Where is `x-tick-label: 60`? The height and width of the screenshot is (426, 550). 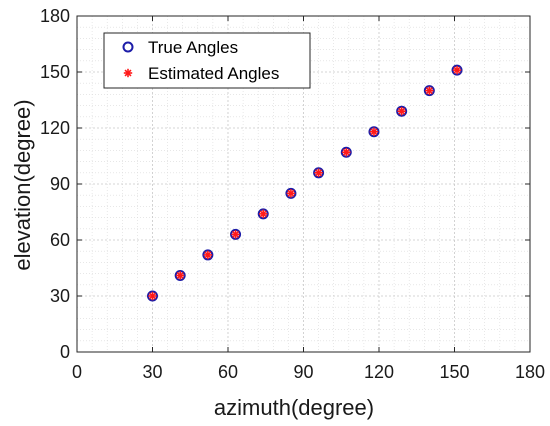 x-tick-label: 60 is located at coordinates (228, 372).